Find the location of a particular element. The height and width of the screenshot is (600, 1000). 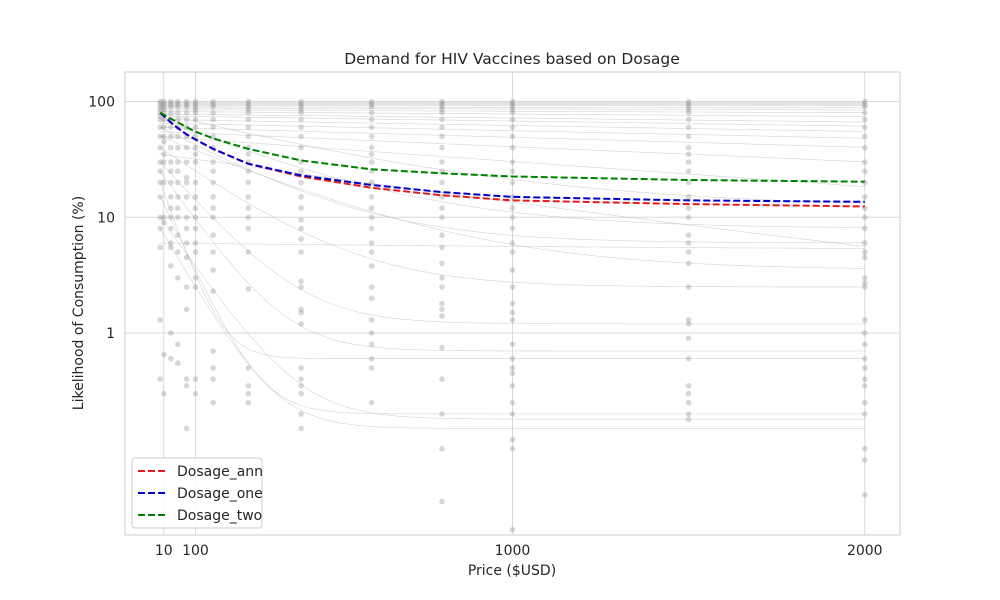

y-tick-label: 1 is located at coordinates (110, 334).